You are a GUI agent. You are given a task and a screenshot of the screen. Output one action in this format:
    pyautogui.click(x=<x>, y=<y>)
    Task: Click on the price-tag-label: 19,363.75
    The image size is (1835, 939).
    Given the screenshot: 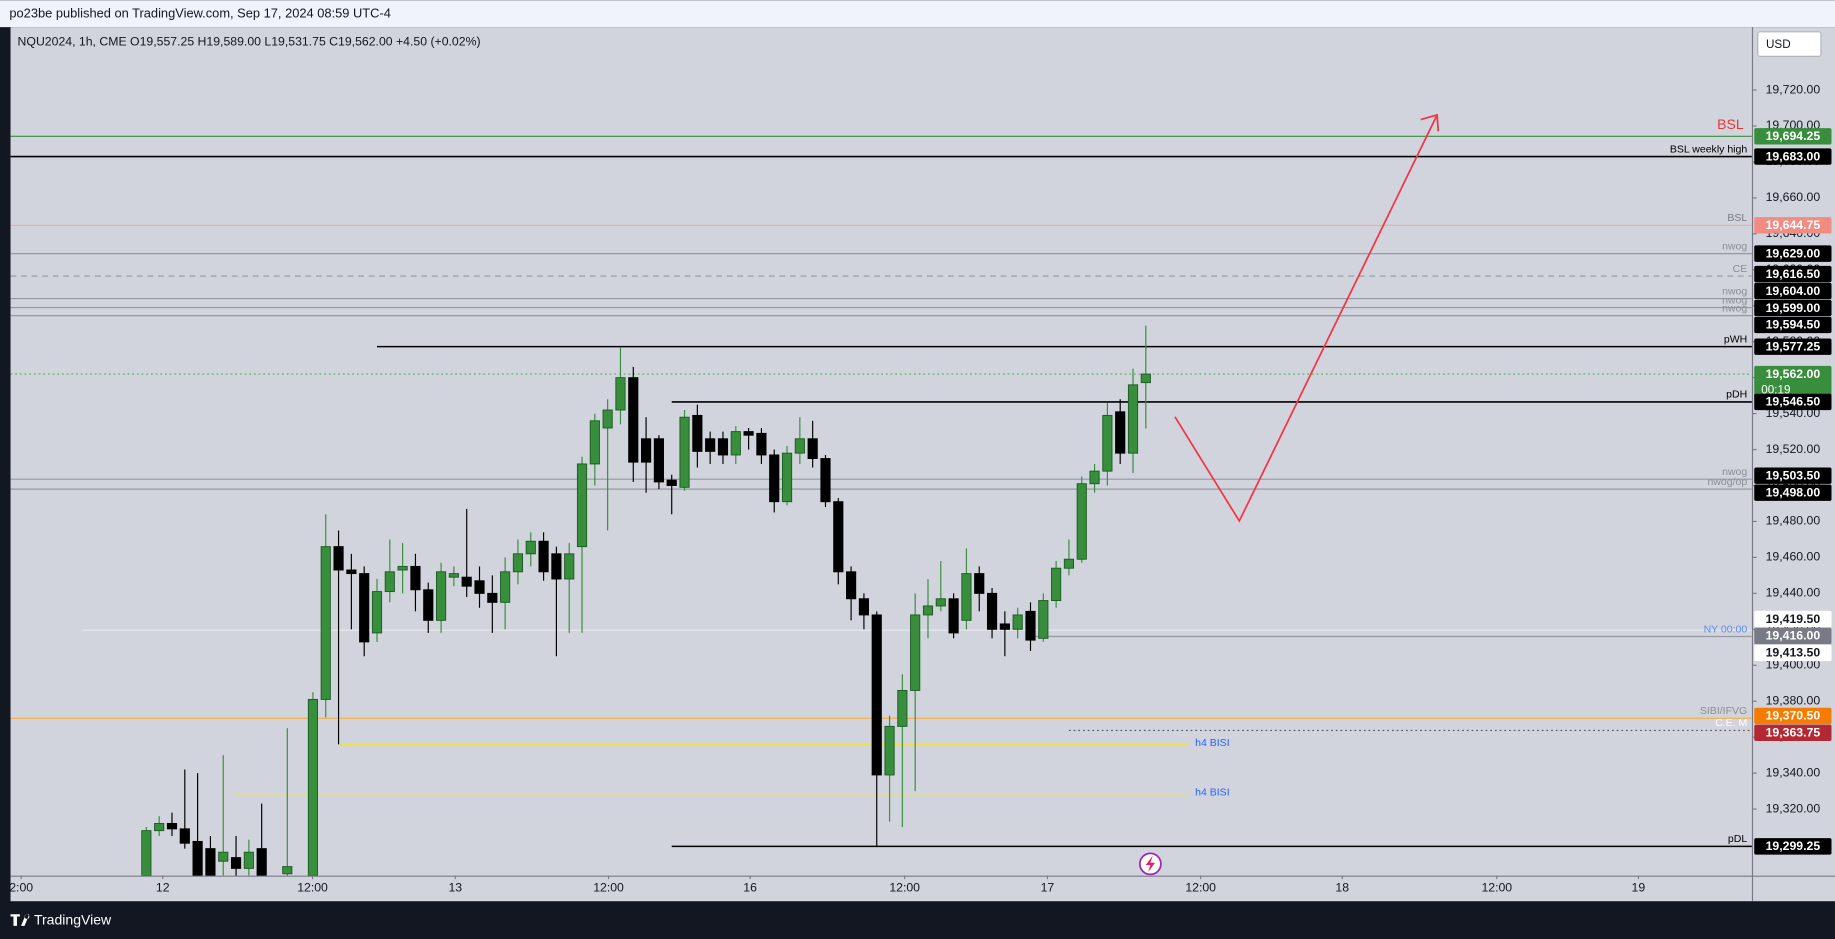 What is the action you would take?
    pyautogui.click(x=1793, y=733)
    